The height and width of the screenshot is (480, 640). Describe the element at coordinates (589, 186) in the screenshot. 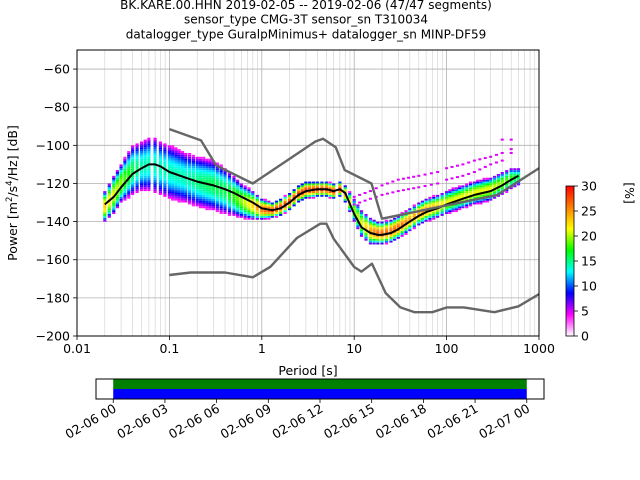

I see `colorbar-tick-label: 30` at that location.